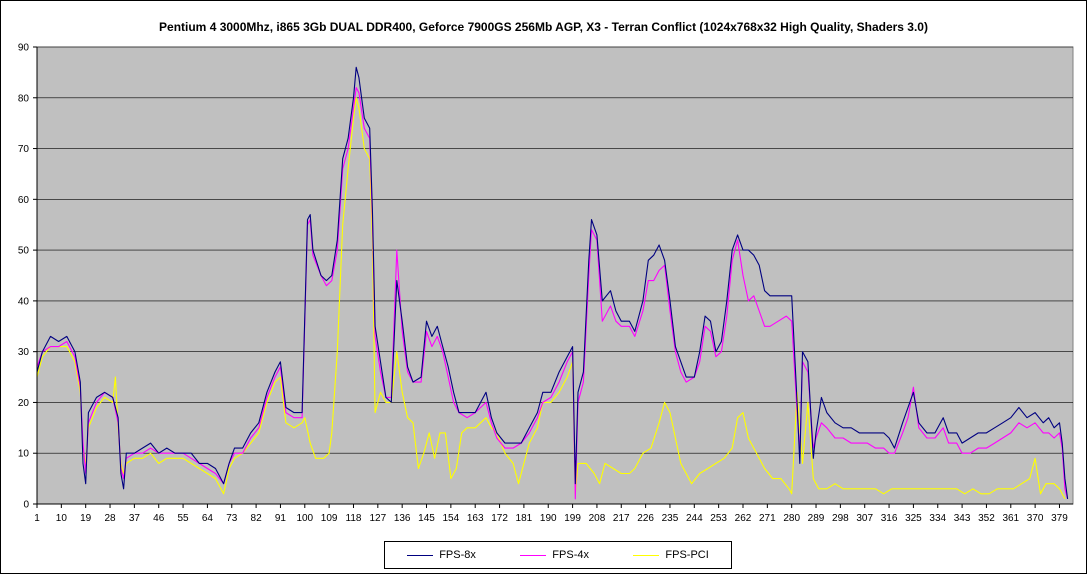  I want to click on legend-item-1: FPS-4x, so click(554, 555).